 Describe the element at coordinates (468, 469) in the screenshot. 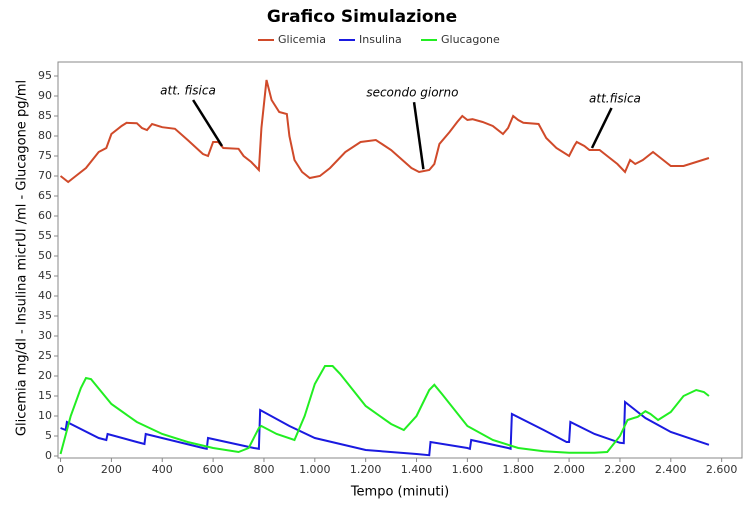

I see `x-tick-label: 1.600` at that location.